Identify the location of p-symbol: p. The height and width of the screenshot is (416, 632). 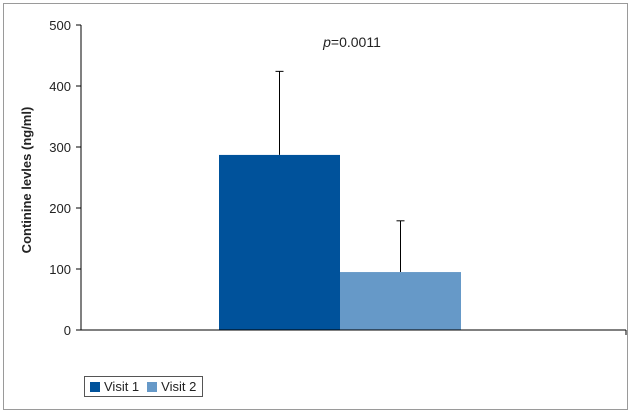
(326, 42).